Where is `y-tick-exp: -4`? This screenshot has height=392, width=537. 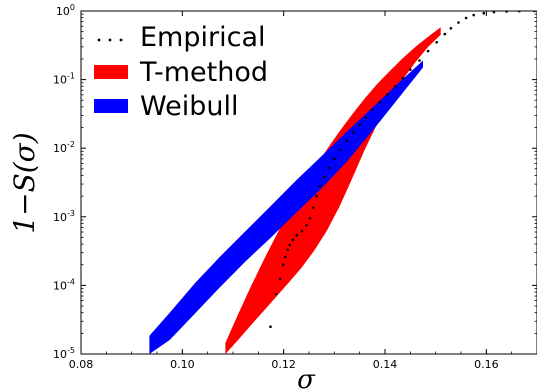 y-tick-exp: -4 is located at coordinates (71, 281).